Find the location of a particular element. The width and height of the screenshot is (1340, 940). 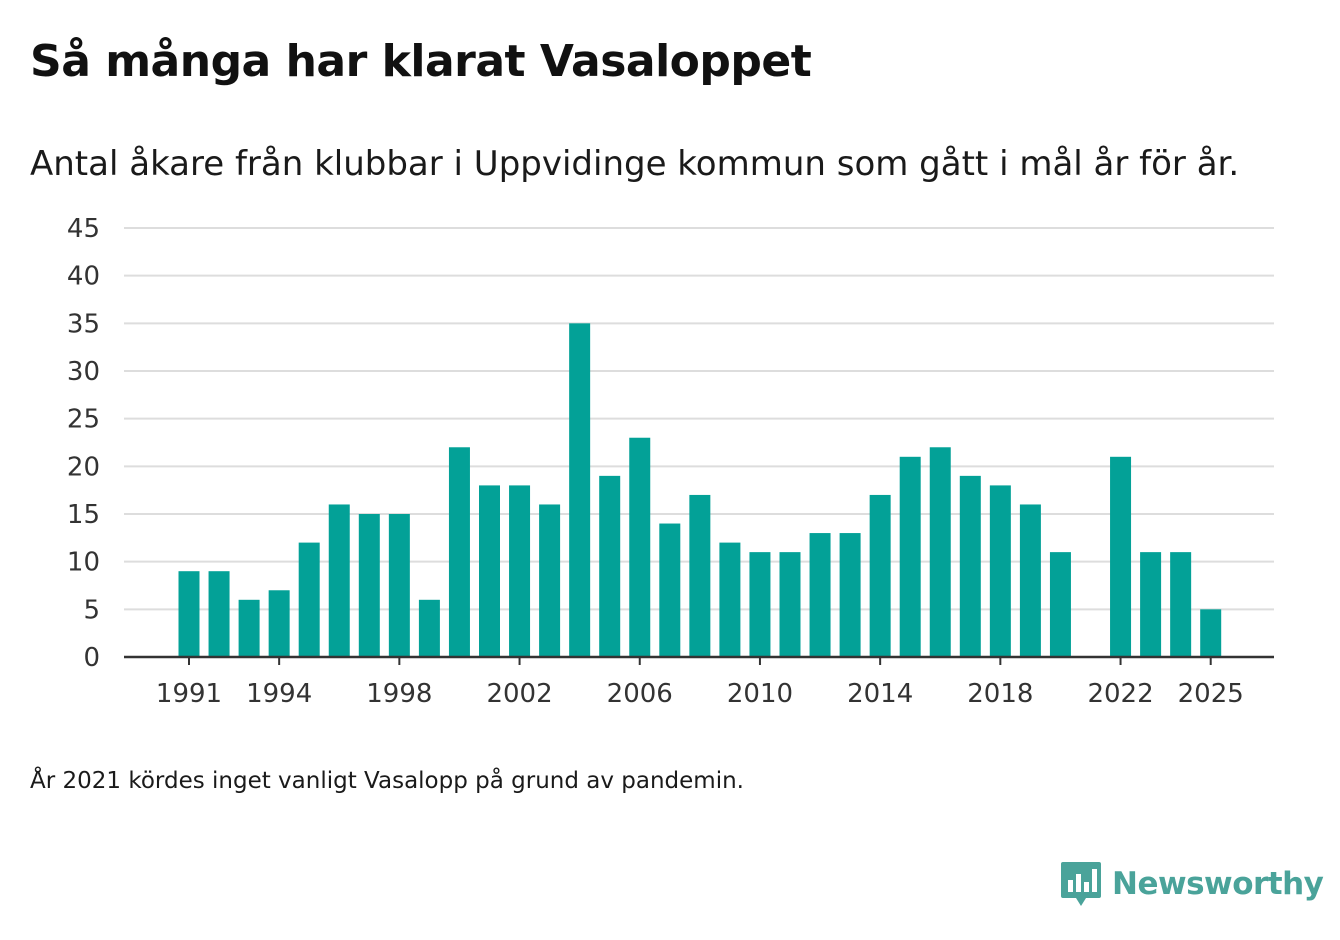

bar-2025 is located at coordinates (1211, 633).